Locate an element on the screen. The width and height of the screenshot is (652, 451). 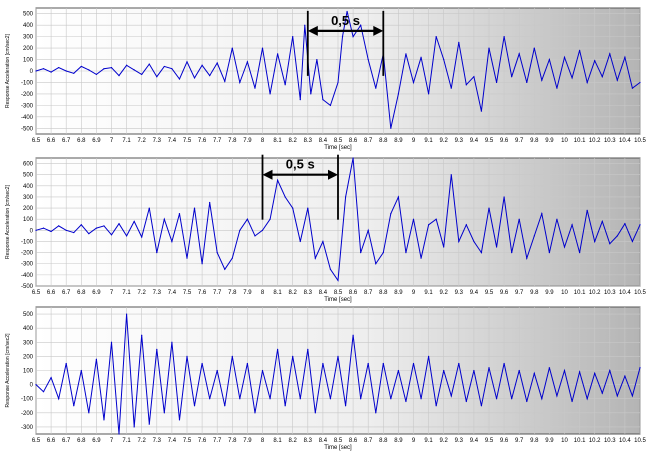
x-tick-label: 6.6 is located at coordinates (51, 293).